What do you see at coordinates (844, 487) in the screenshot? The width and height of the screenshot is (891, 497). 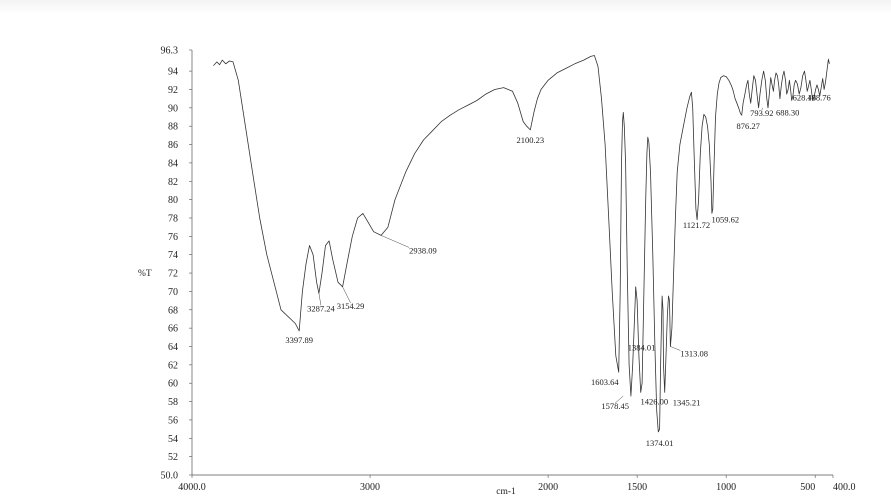 I see `x-tick-label: 400.0` at bounding box center [844, 487].